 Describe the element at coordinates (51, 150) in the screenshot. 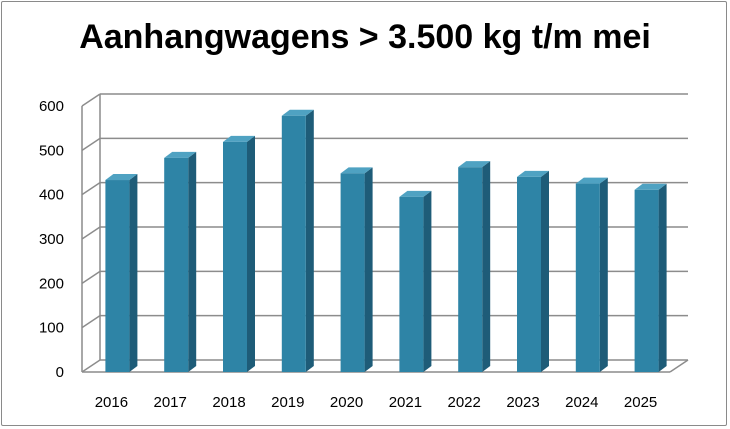

I see `y-tick-label: 500` at that location.